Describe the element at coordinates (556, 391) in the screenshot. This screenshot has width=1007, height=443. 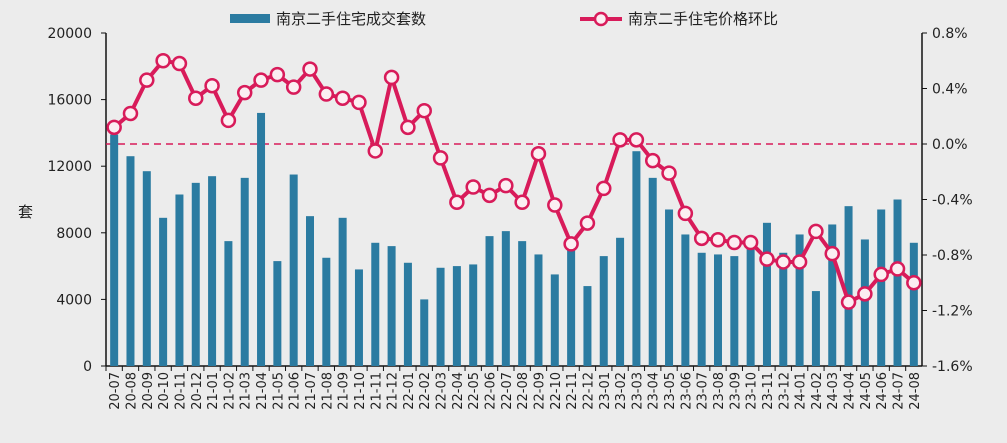
I see `x-tick-label: 22-10` at that location.